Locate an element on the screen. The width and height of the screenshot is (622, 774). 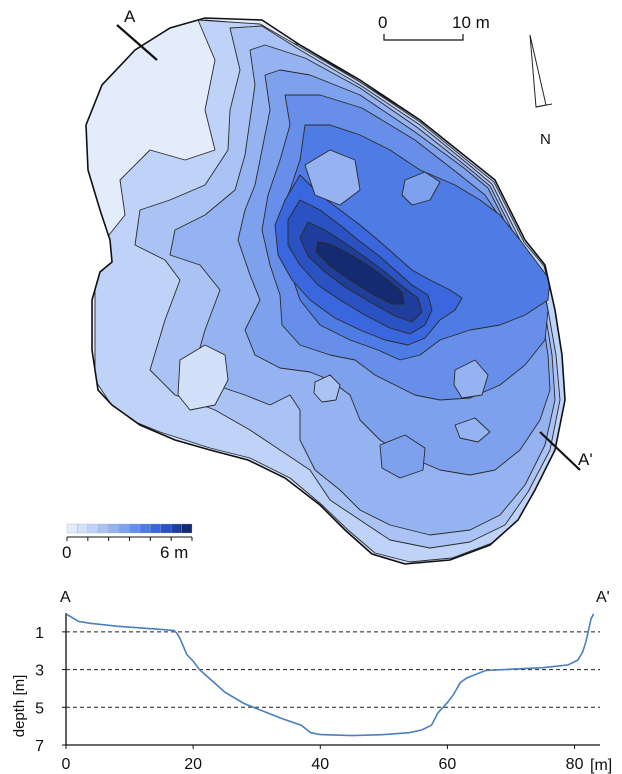
profile-axes is located at coordinates (332, 679).